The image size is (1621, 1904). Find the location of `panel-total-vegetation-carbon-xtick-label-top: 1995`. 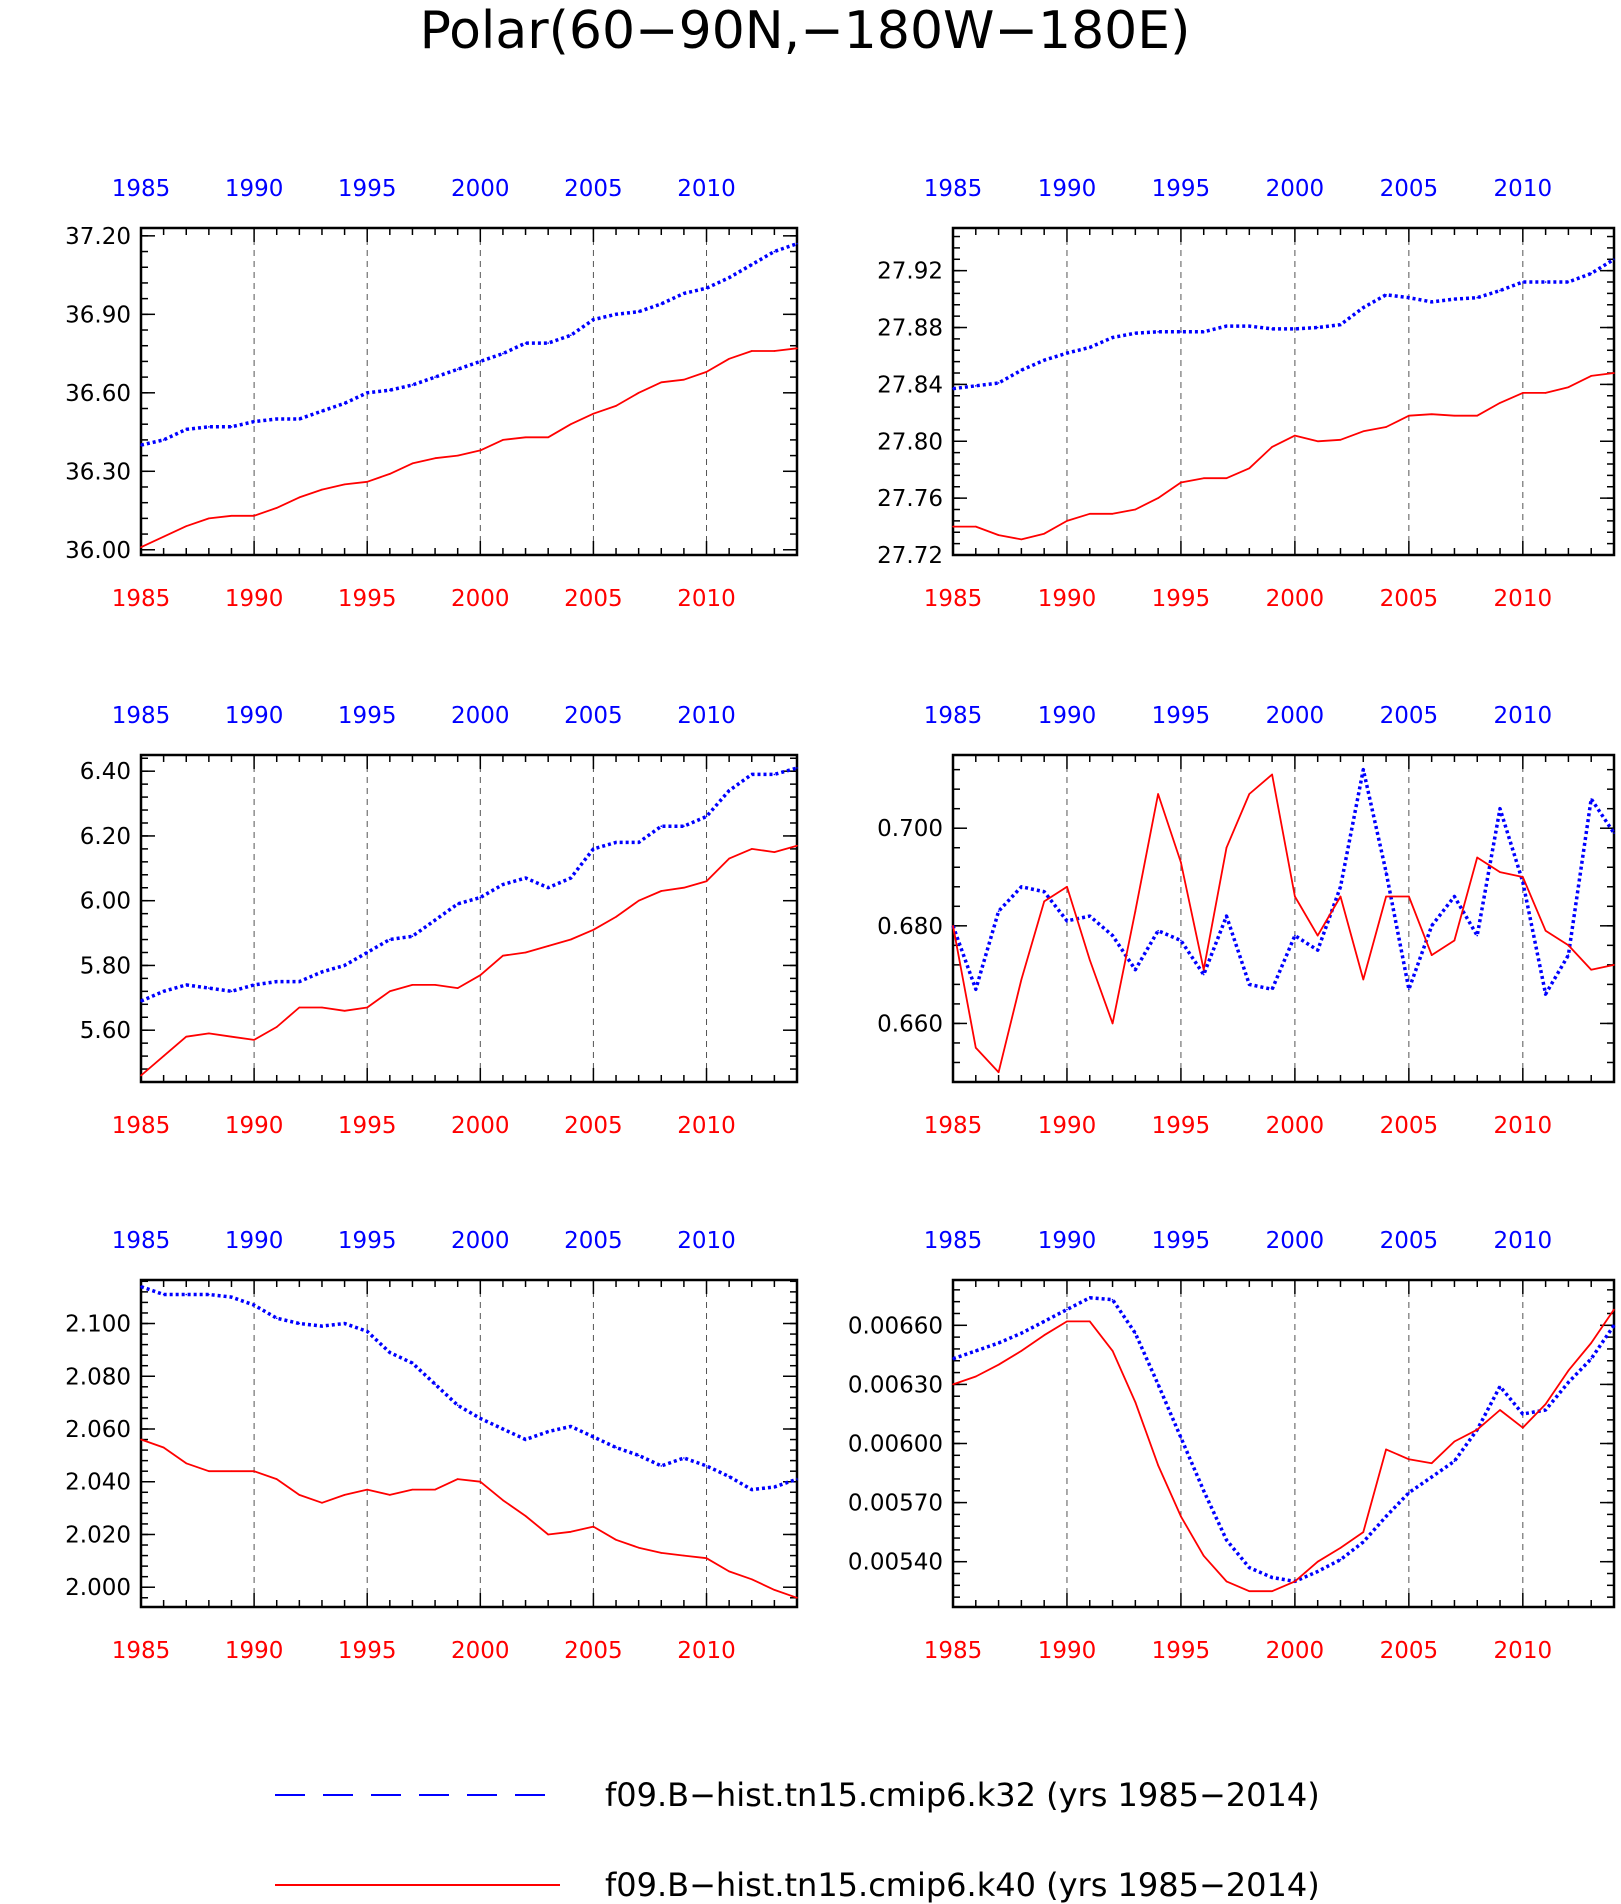

panel-total-vegetation-carbon-xtick-label-top: 1995 is located at coordinates (367, 716).